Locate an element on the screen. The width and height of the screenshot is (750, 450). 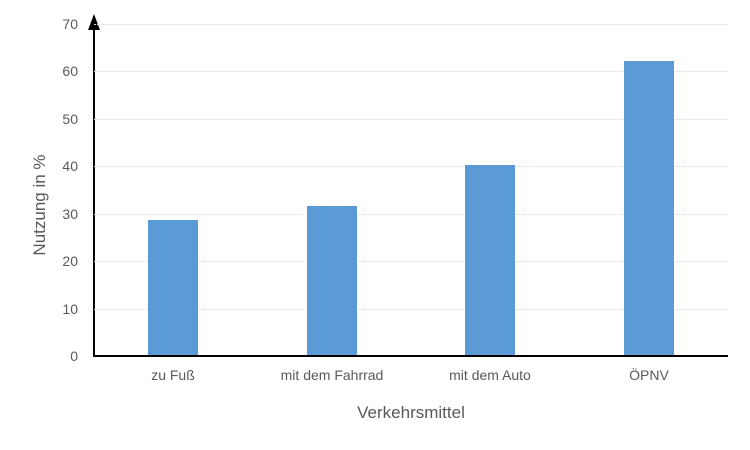
y-tick-label-20: 20 is located at coordinates (70, 261).